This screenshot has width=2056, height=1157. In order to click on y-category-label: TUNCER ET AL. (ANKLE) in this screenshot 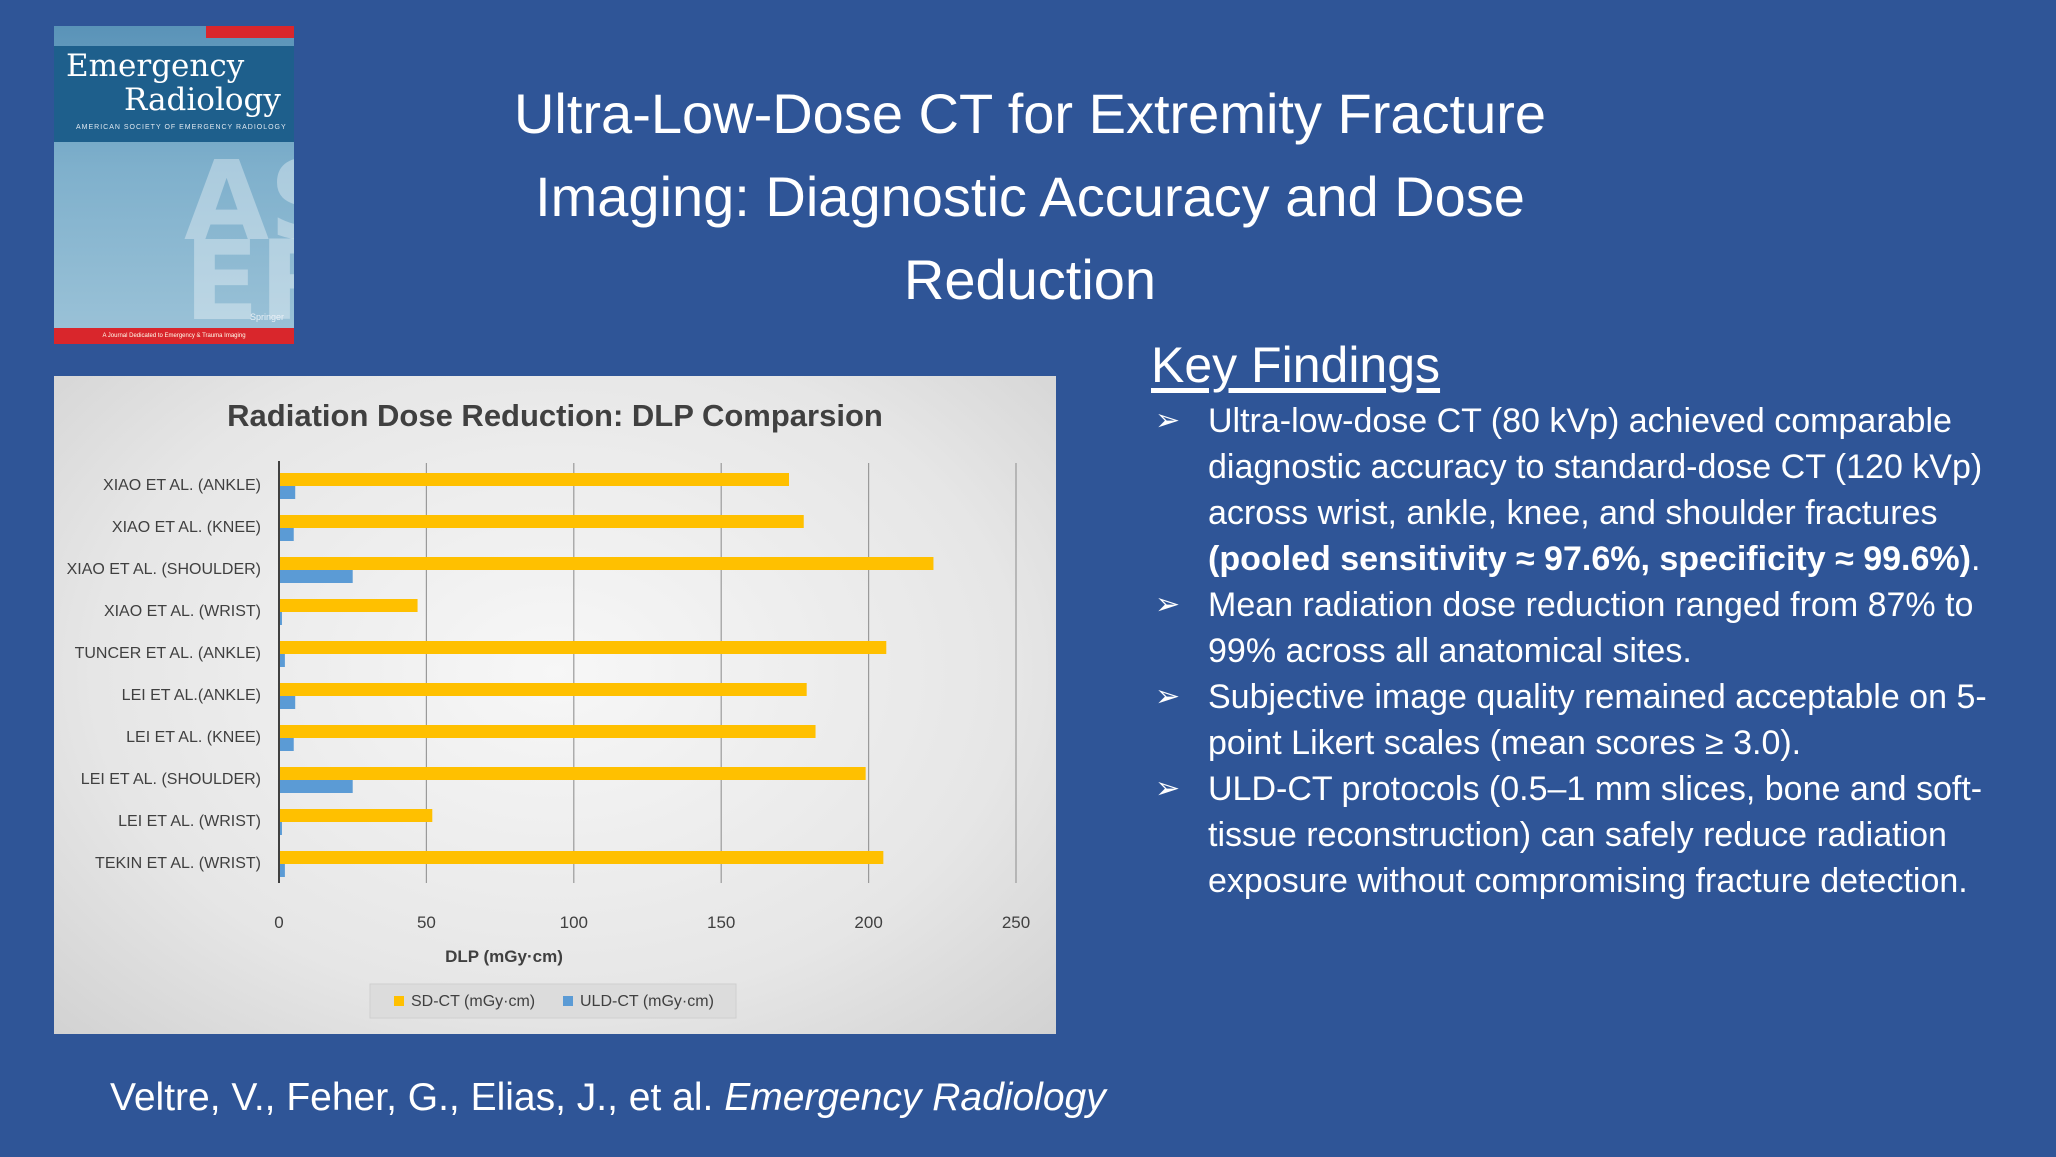, I will do `click(168, 653)`.